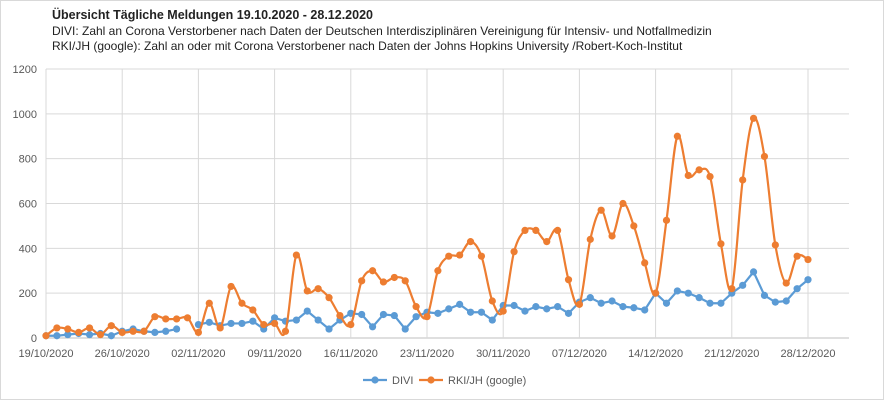  I want to click on y-tick-label: 800, so click(28, 160).